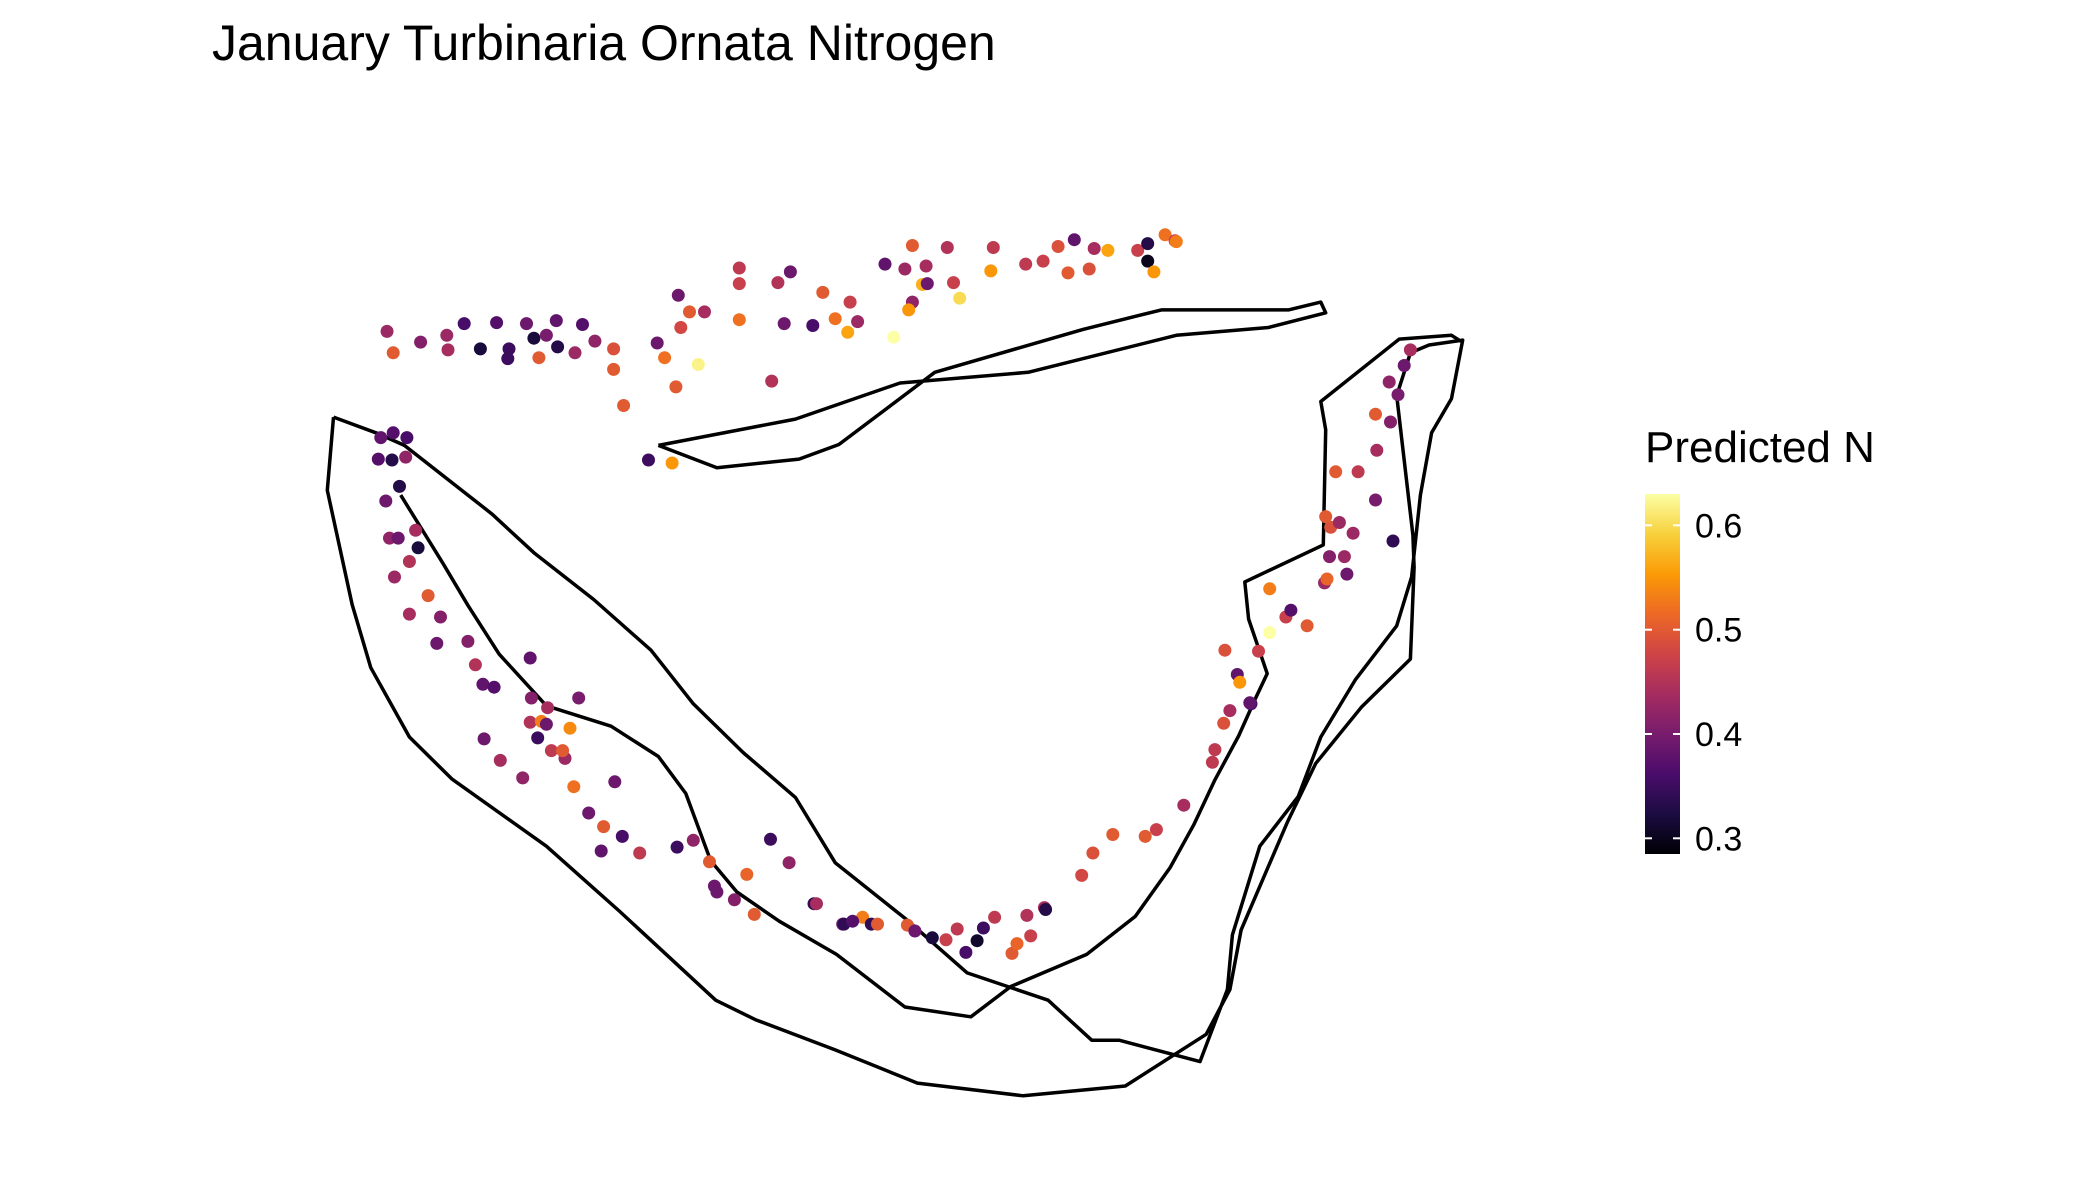 The image size is (2100, 1200). Describe the element at coordinates (1662, 674) in the screenshot. I see `legend-colorbar` at that location.